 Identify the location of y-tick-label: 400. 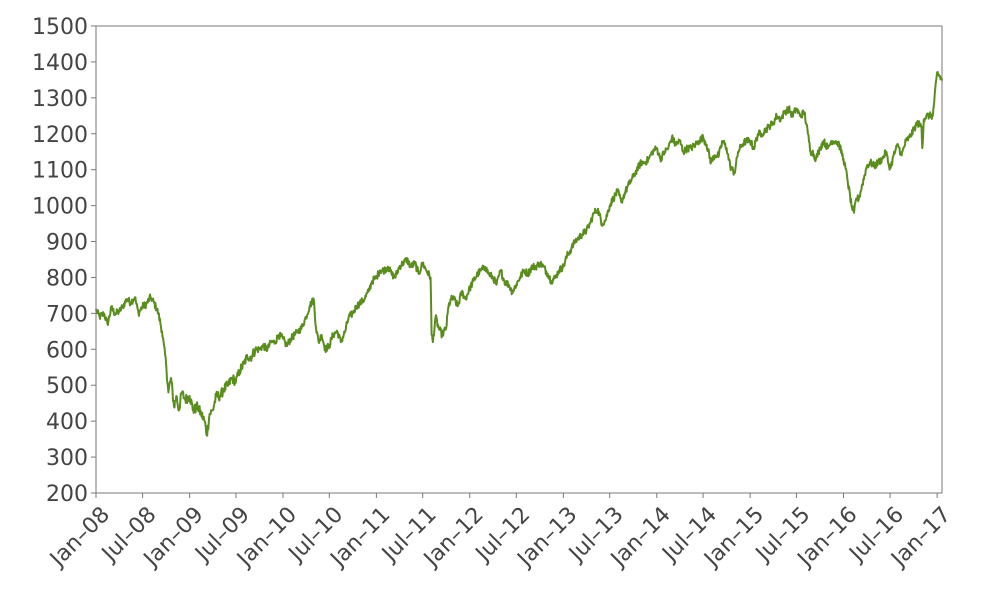
(67, 422).